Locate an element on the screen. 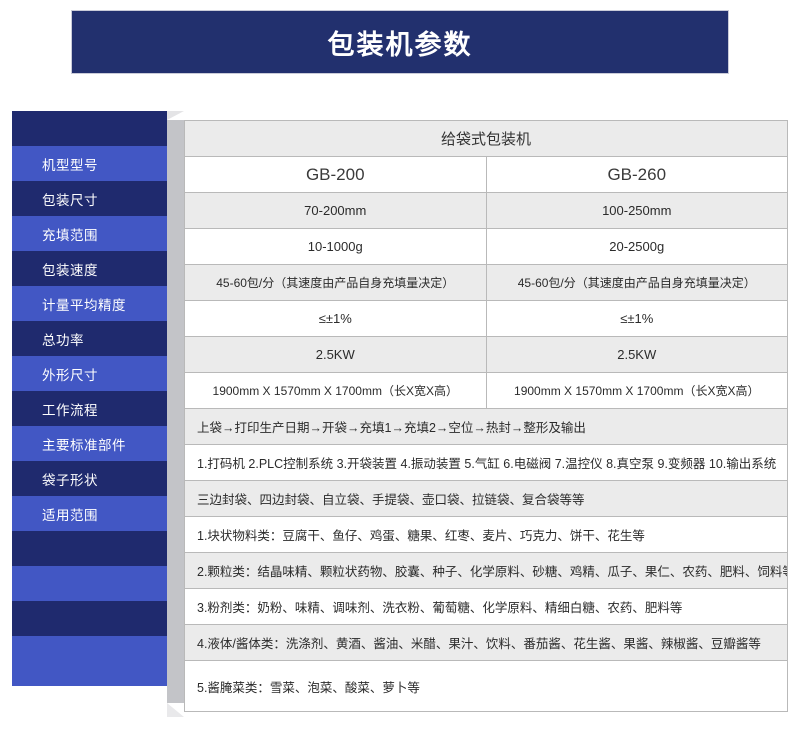 Image resolution: width=800 pixels, height=730 pixels. label-cell-model: 机型型号 is located at coordinates (89, 163).